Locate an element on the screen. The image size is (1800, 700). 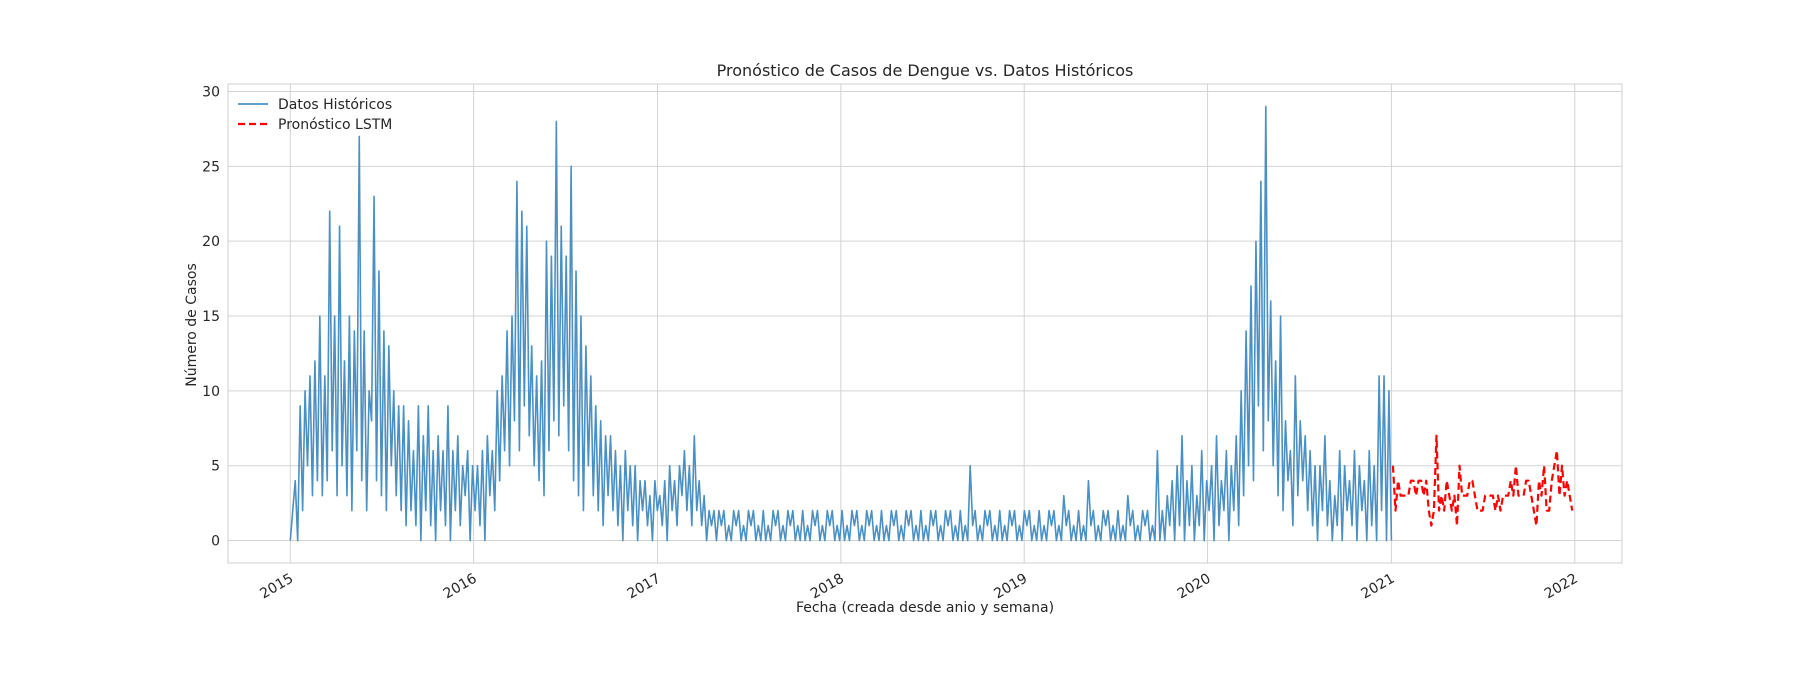
y-tick-label: 20 is located at coordinates (211, 242).